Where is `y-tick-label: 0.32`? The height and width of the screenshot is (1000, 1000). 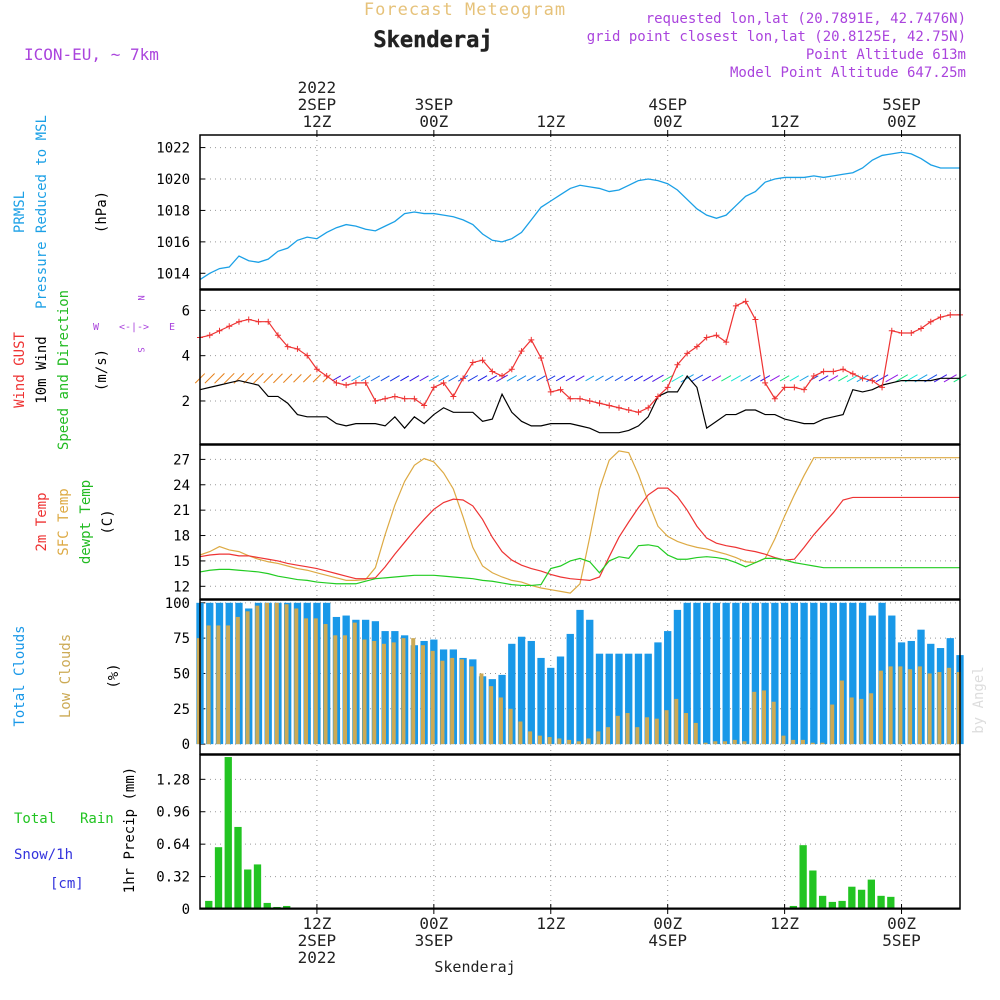
y-tick-label: 0.32 is located at coordinates (173, 878).